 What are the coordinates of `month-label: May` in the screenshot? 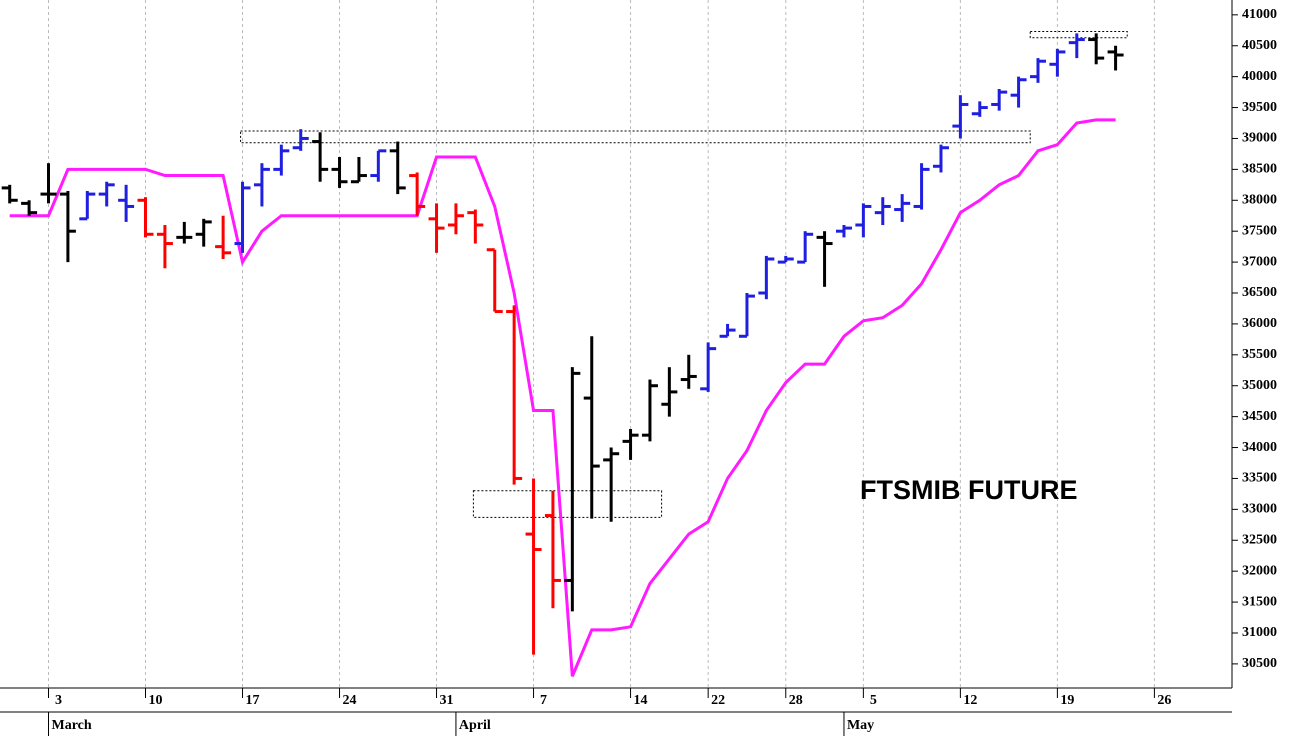 It's located at (860, 725).